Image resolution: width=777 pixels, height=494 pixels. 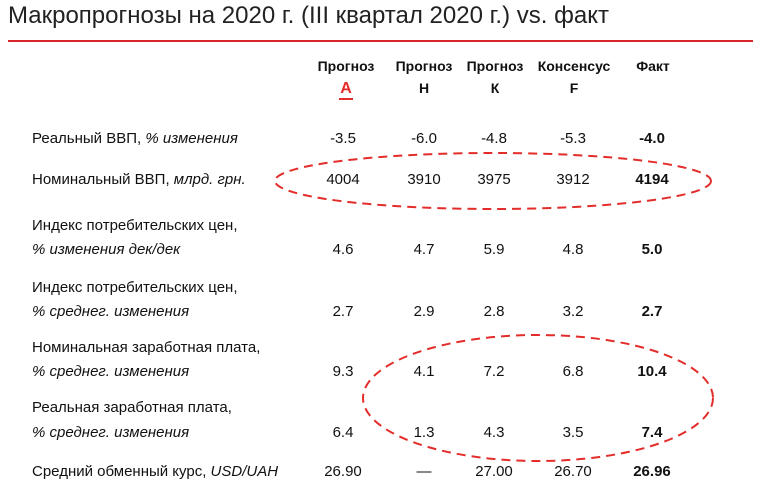 What do you see at coordinates (495, 66) in the screenshot?
I see `header-forecast-k-label: Прогноз` at bounding box center [495, 66].